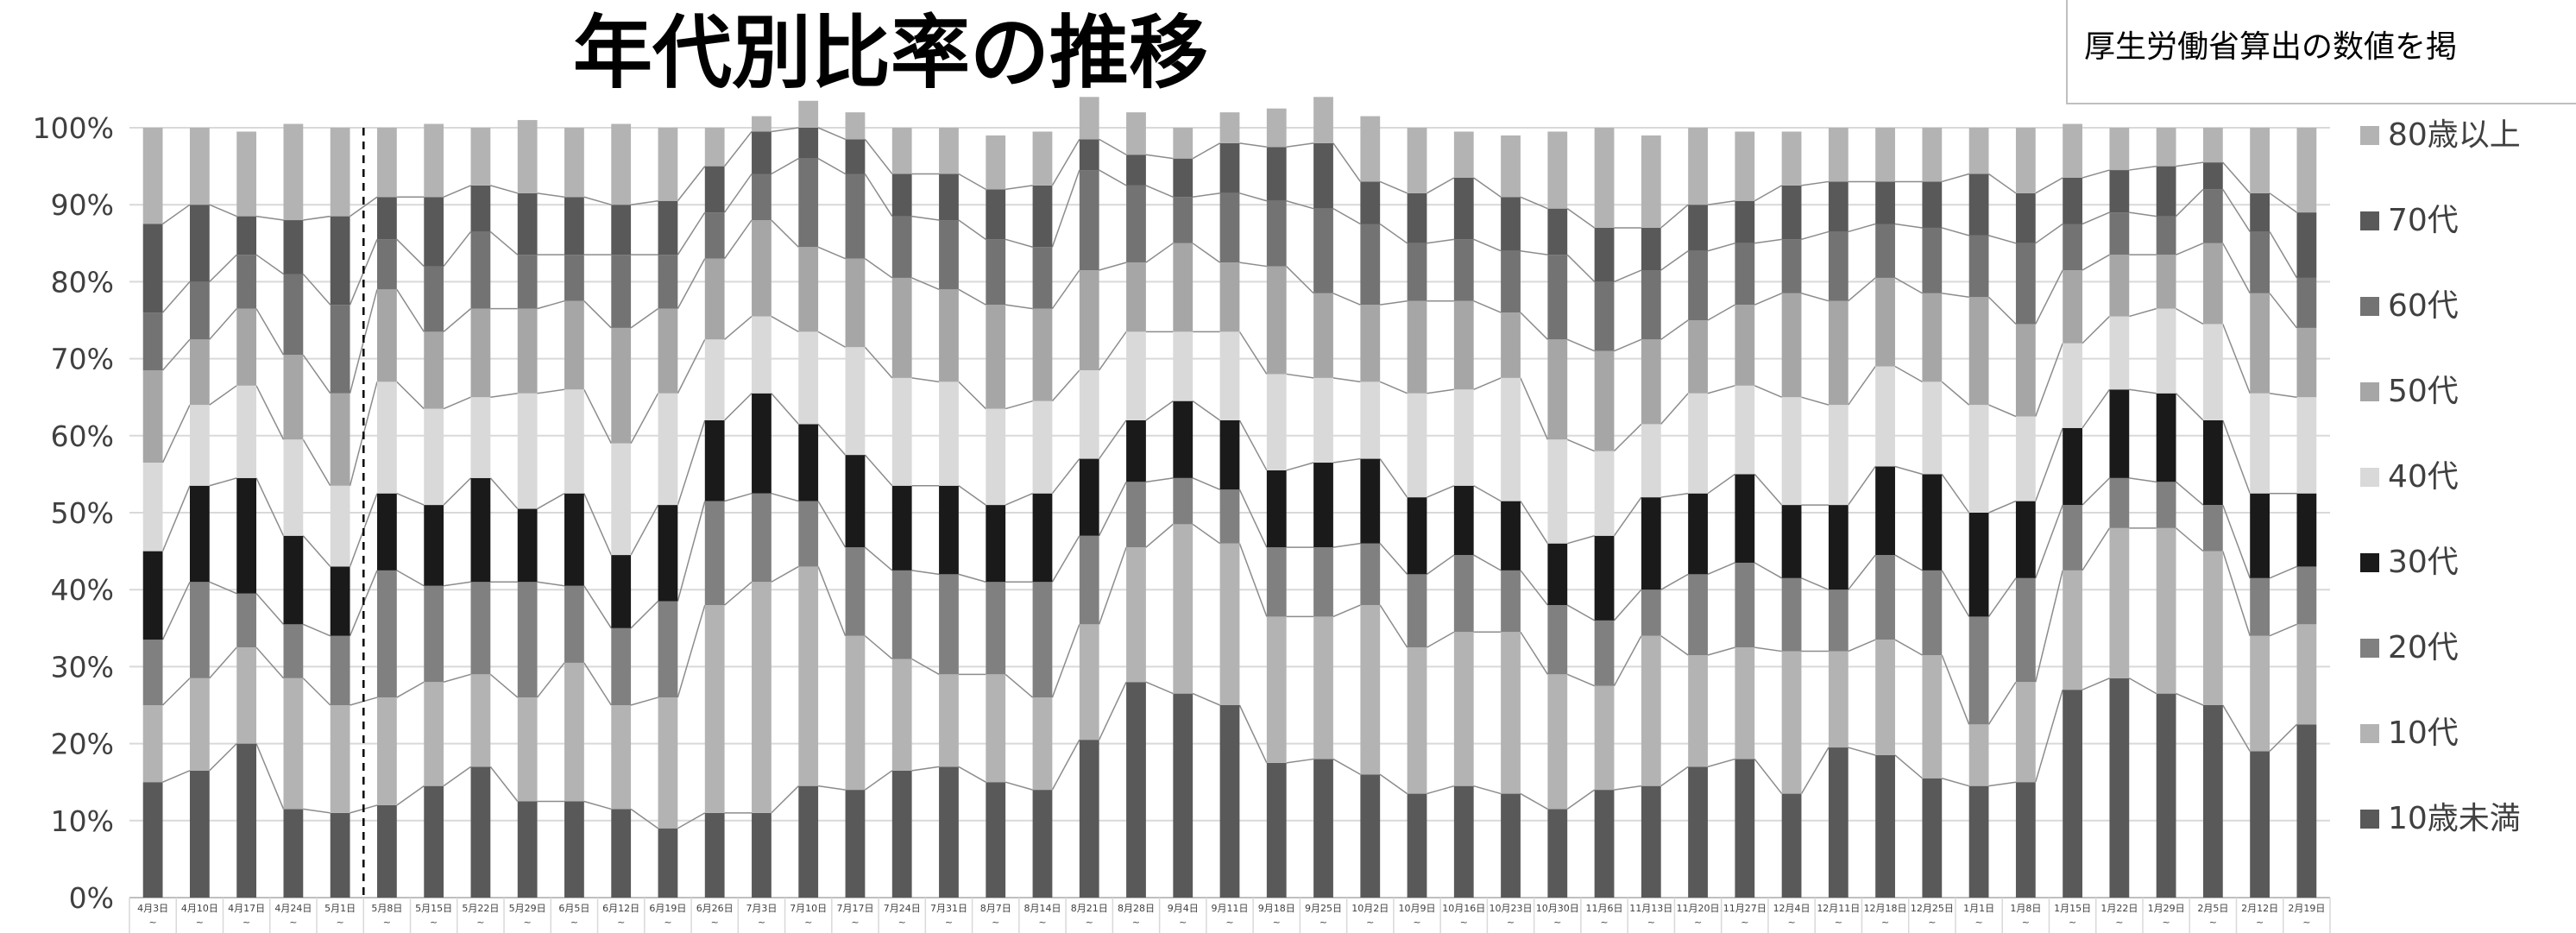  I want to click on x-tick-label: 7月24日, so click(902, 908).